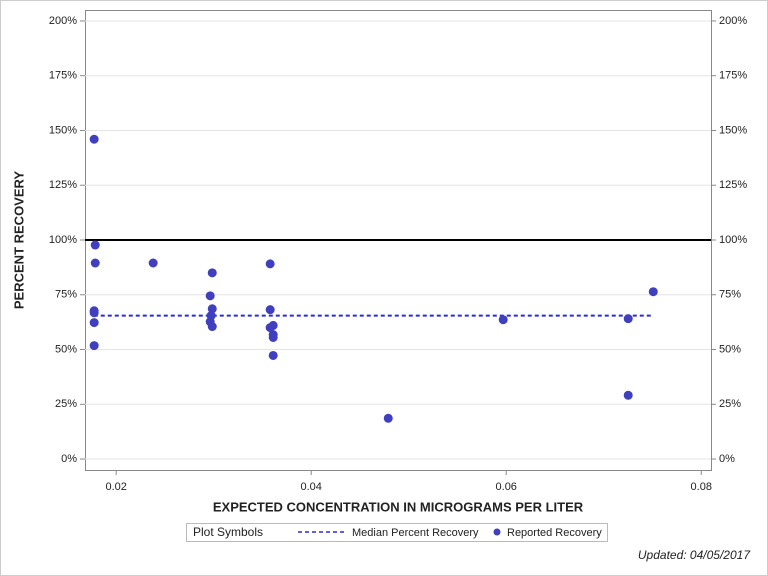  What do you see at coordinates (63, 21) in the screenshot?
I see `y-tick-label: 200%` at bounding box center [63, 21].